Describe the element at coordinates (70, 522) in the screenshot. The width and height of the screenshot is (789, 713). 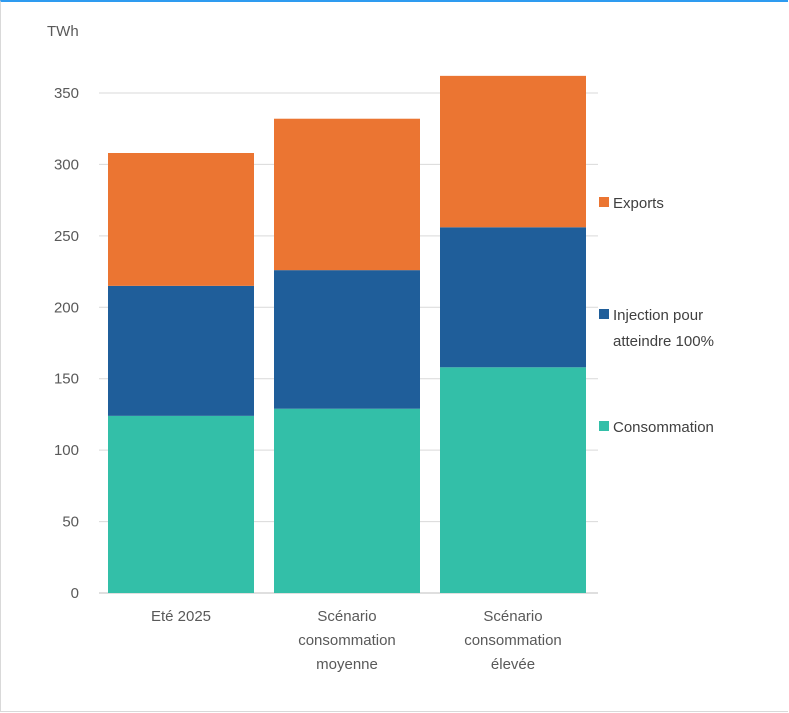
I see `y-tick-label: 50` at that location.